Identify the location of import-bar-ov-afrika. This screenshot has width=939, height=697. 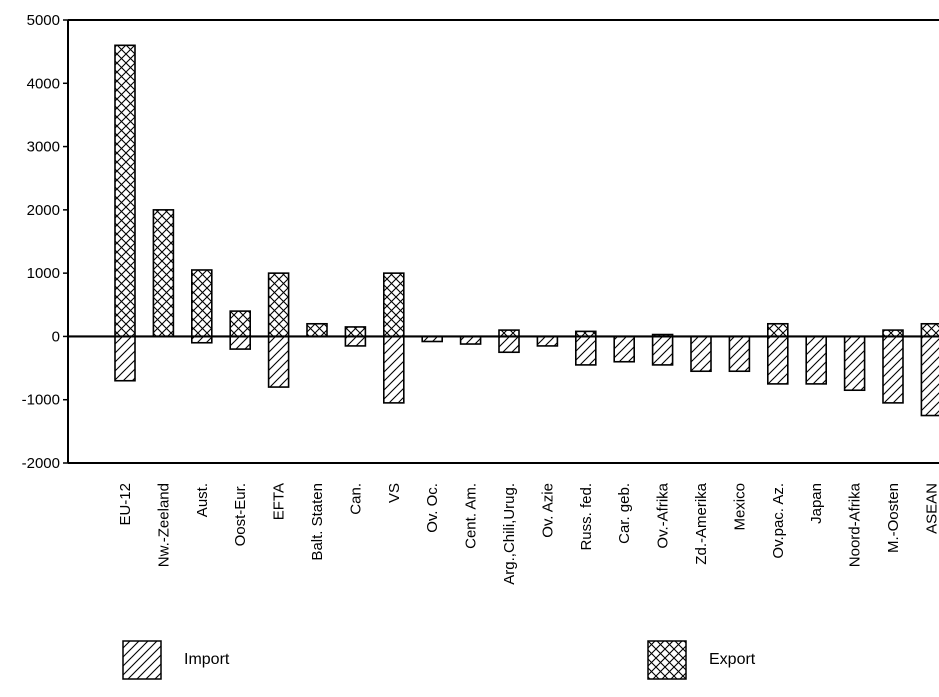
(662, 350).